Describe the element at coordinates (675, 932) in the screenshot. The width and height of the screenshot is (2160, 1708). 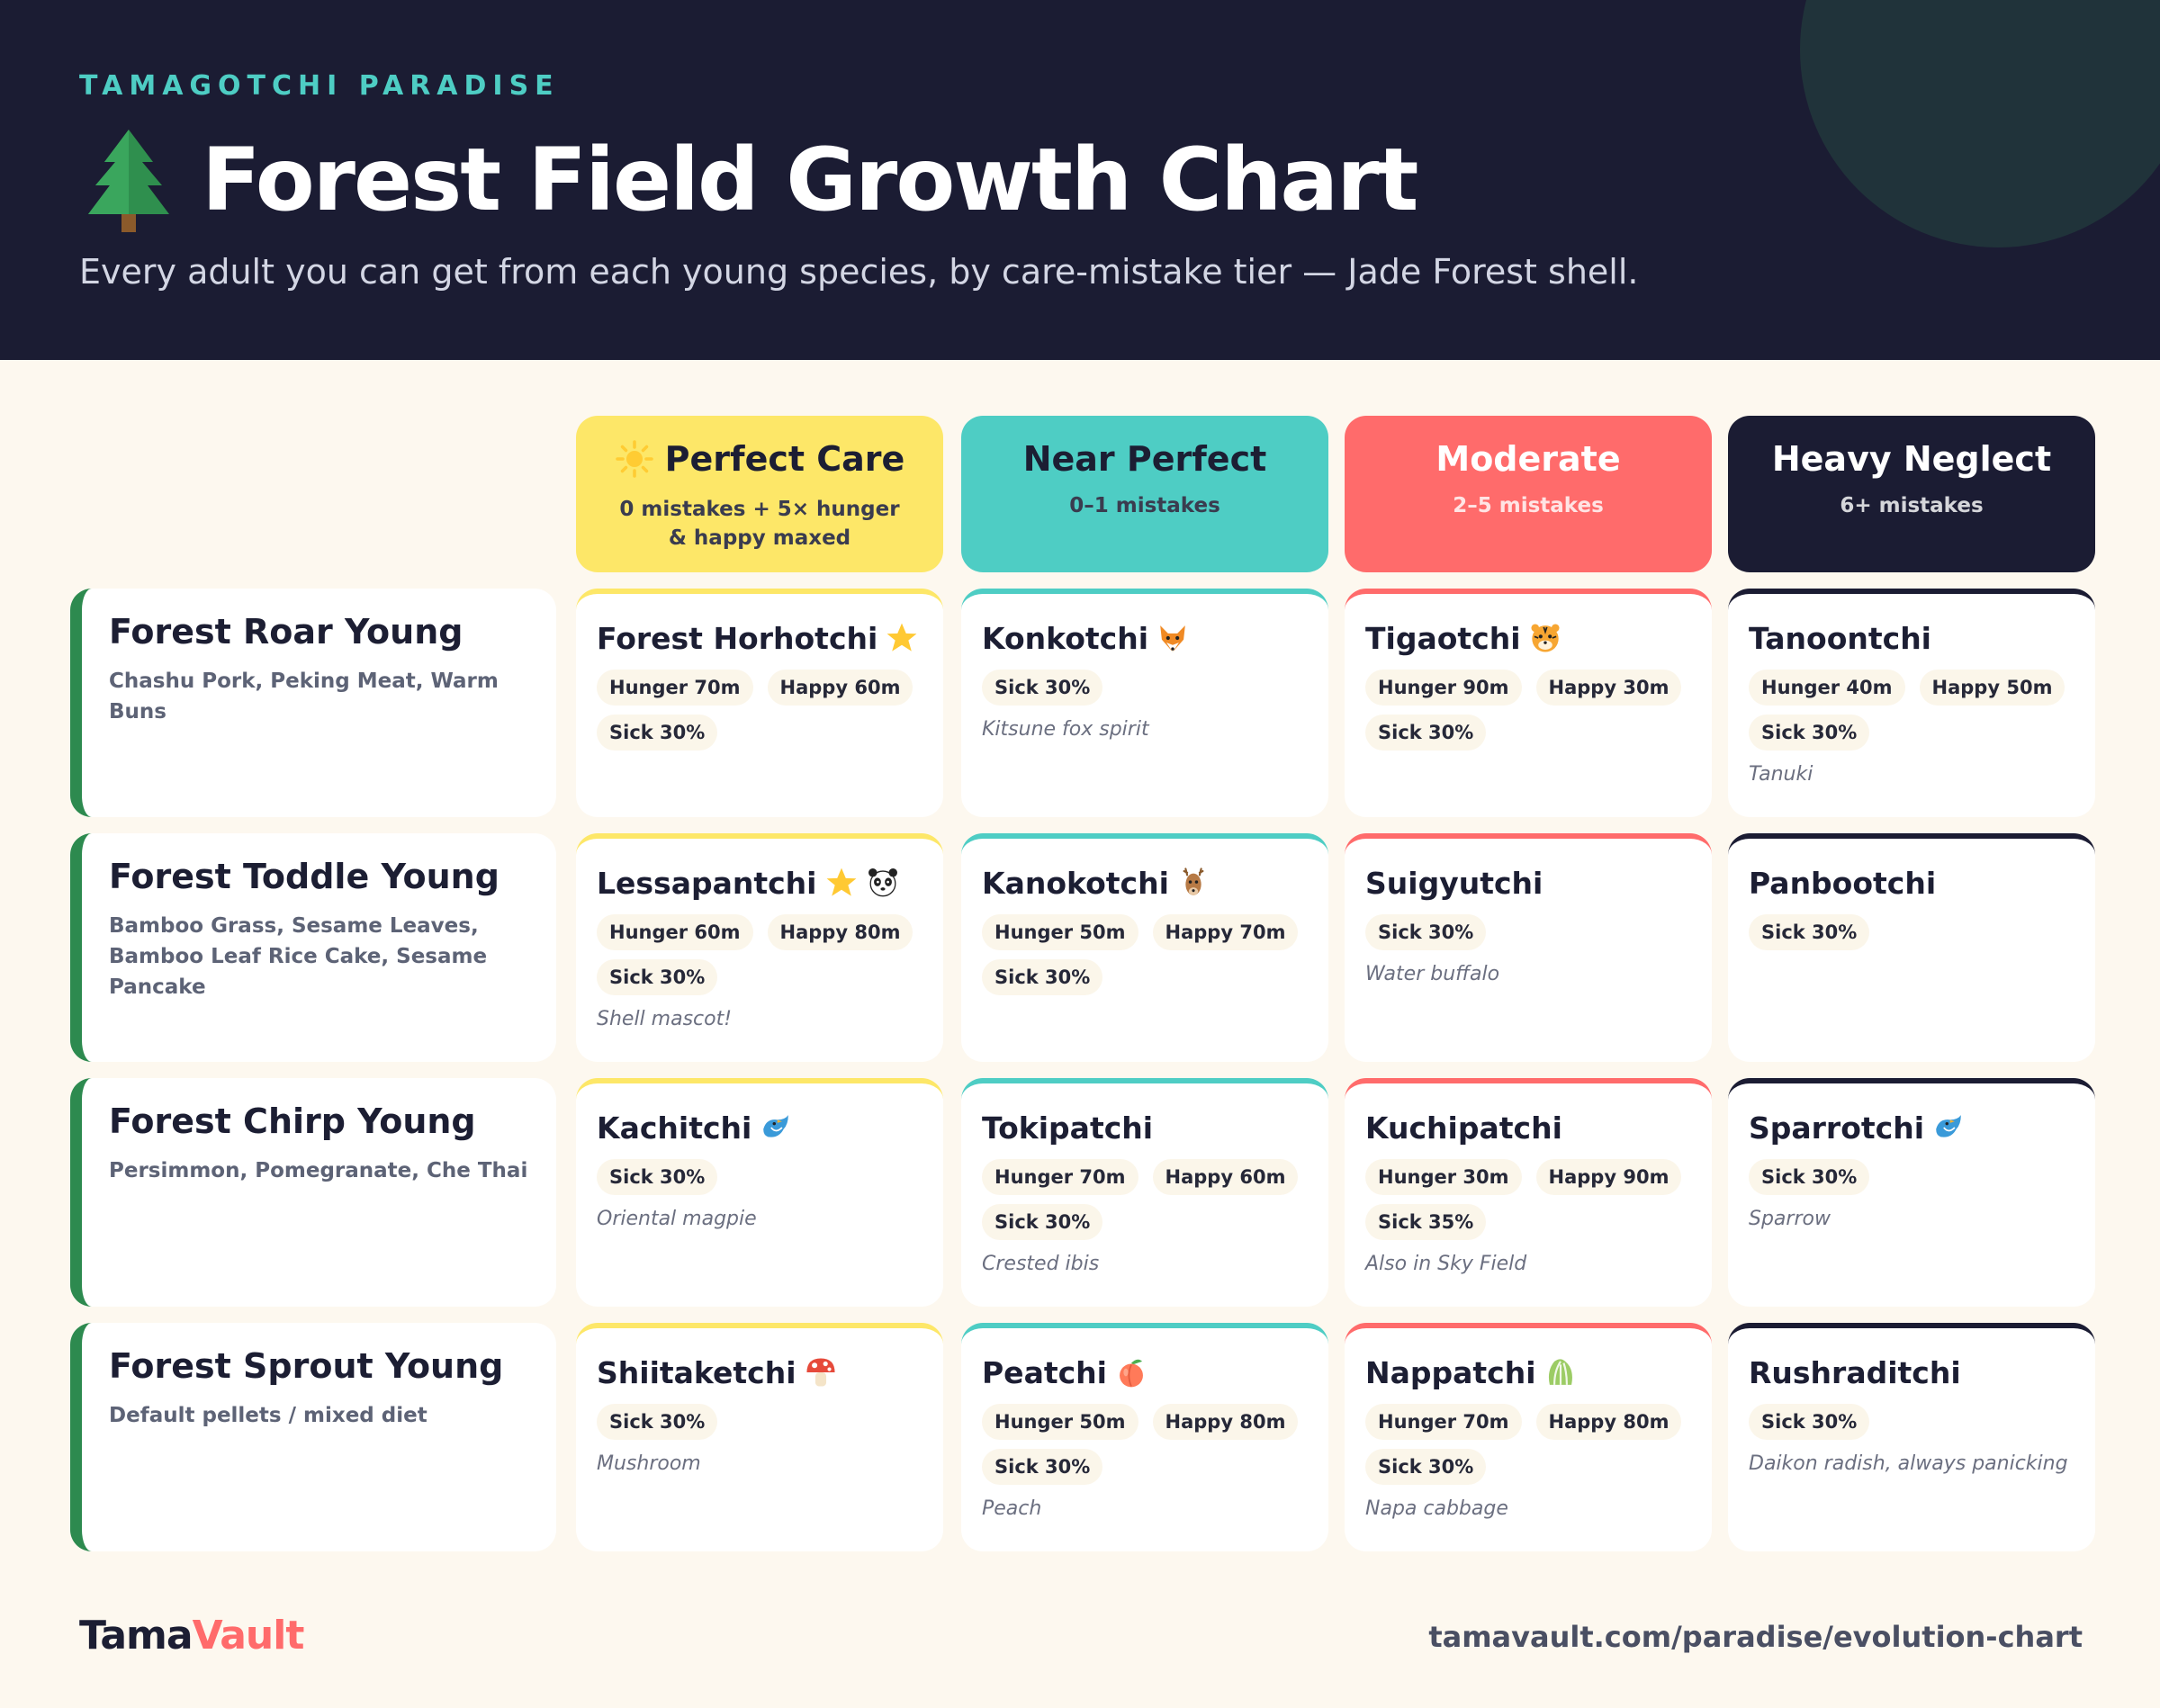
I see `stat-tag: Hunger 60m` at that location.